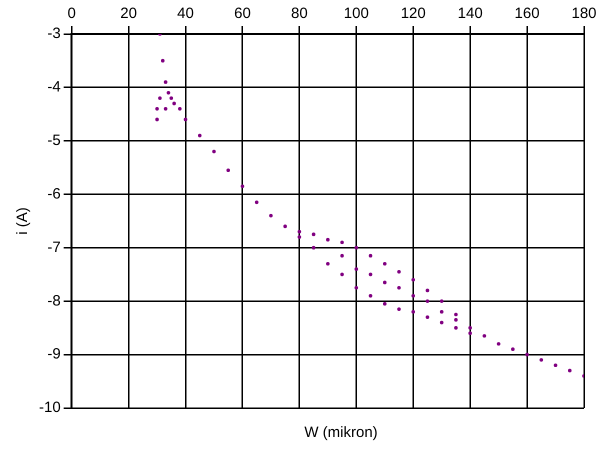 Image resolution: width=602 pixels, height=454 pixels. What do you see at coordinates (54, 33) in the screenshot?
I see `y-tick-label: -3` at bounding box center [54, 33].